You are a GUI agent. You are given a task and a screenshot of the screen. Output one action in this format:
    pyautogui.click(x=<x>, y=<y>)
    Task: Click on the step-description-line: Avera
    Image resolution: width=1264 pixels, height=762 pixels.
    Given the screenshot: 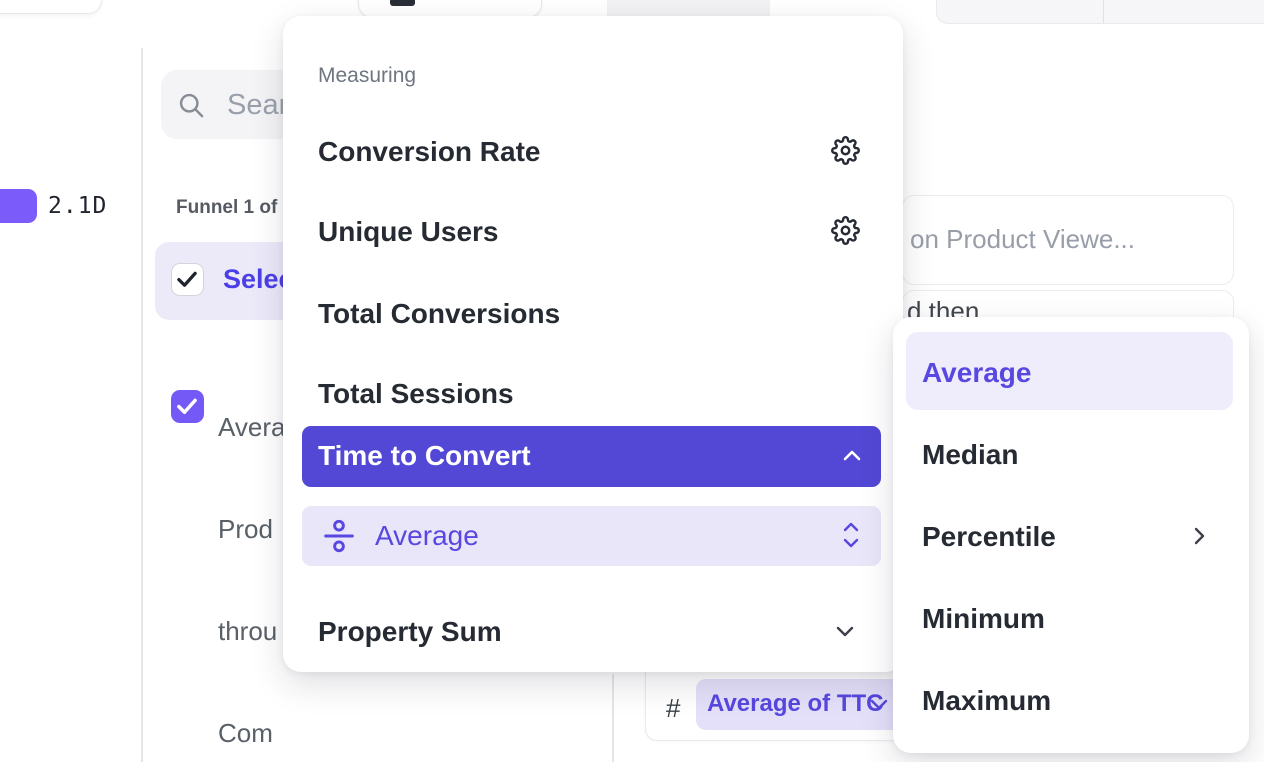 What is the action you would take?
    pyautogui.click(x=252, y=427)
    